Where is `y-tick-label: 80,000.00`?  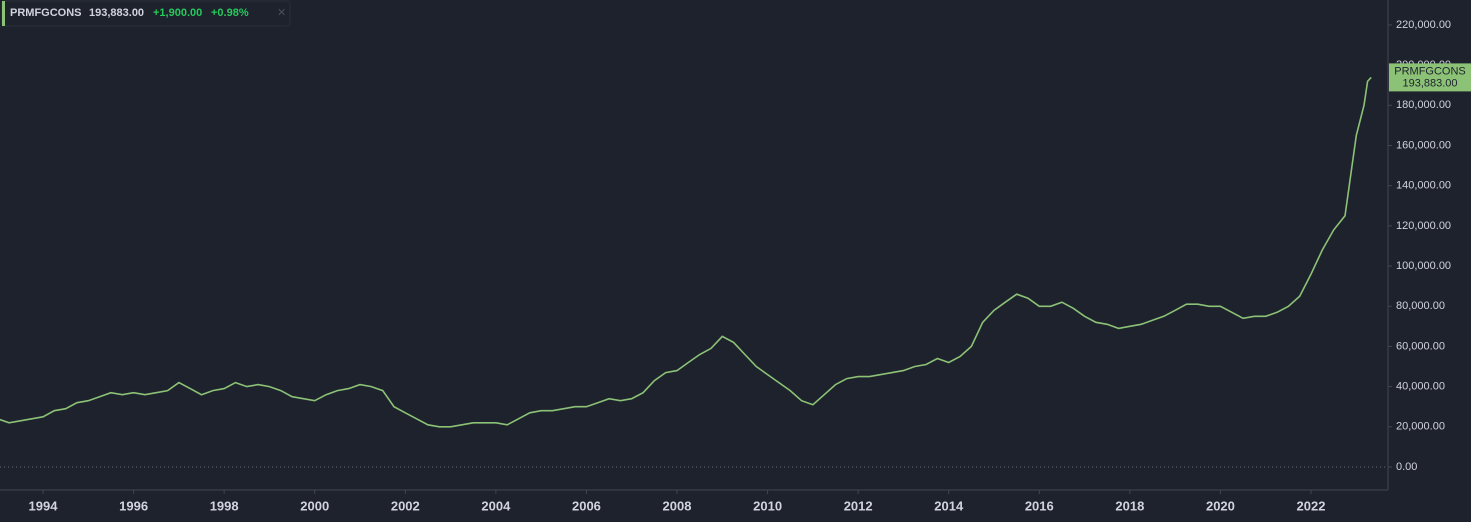
y-tick-label: 80,000.00 is located at coordinates (1420, 306).